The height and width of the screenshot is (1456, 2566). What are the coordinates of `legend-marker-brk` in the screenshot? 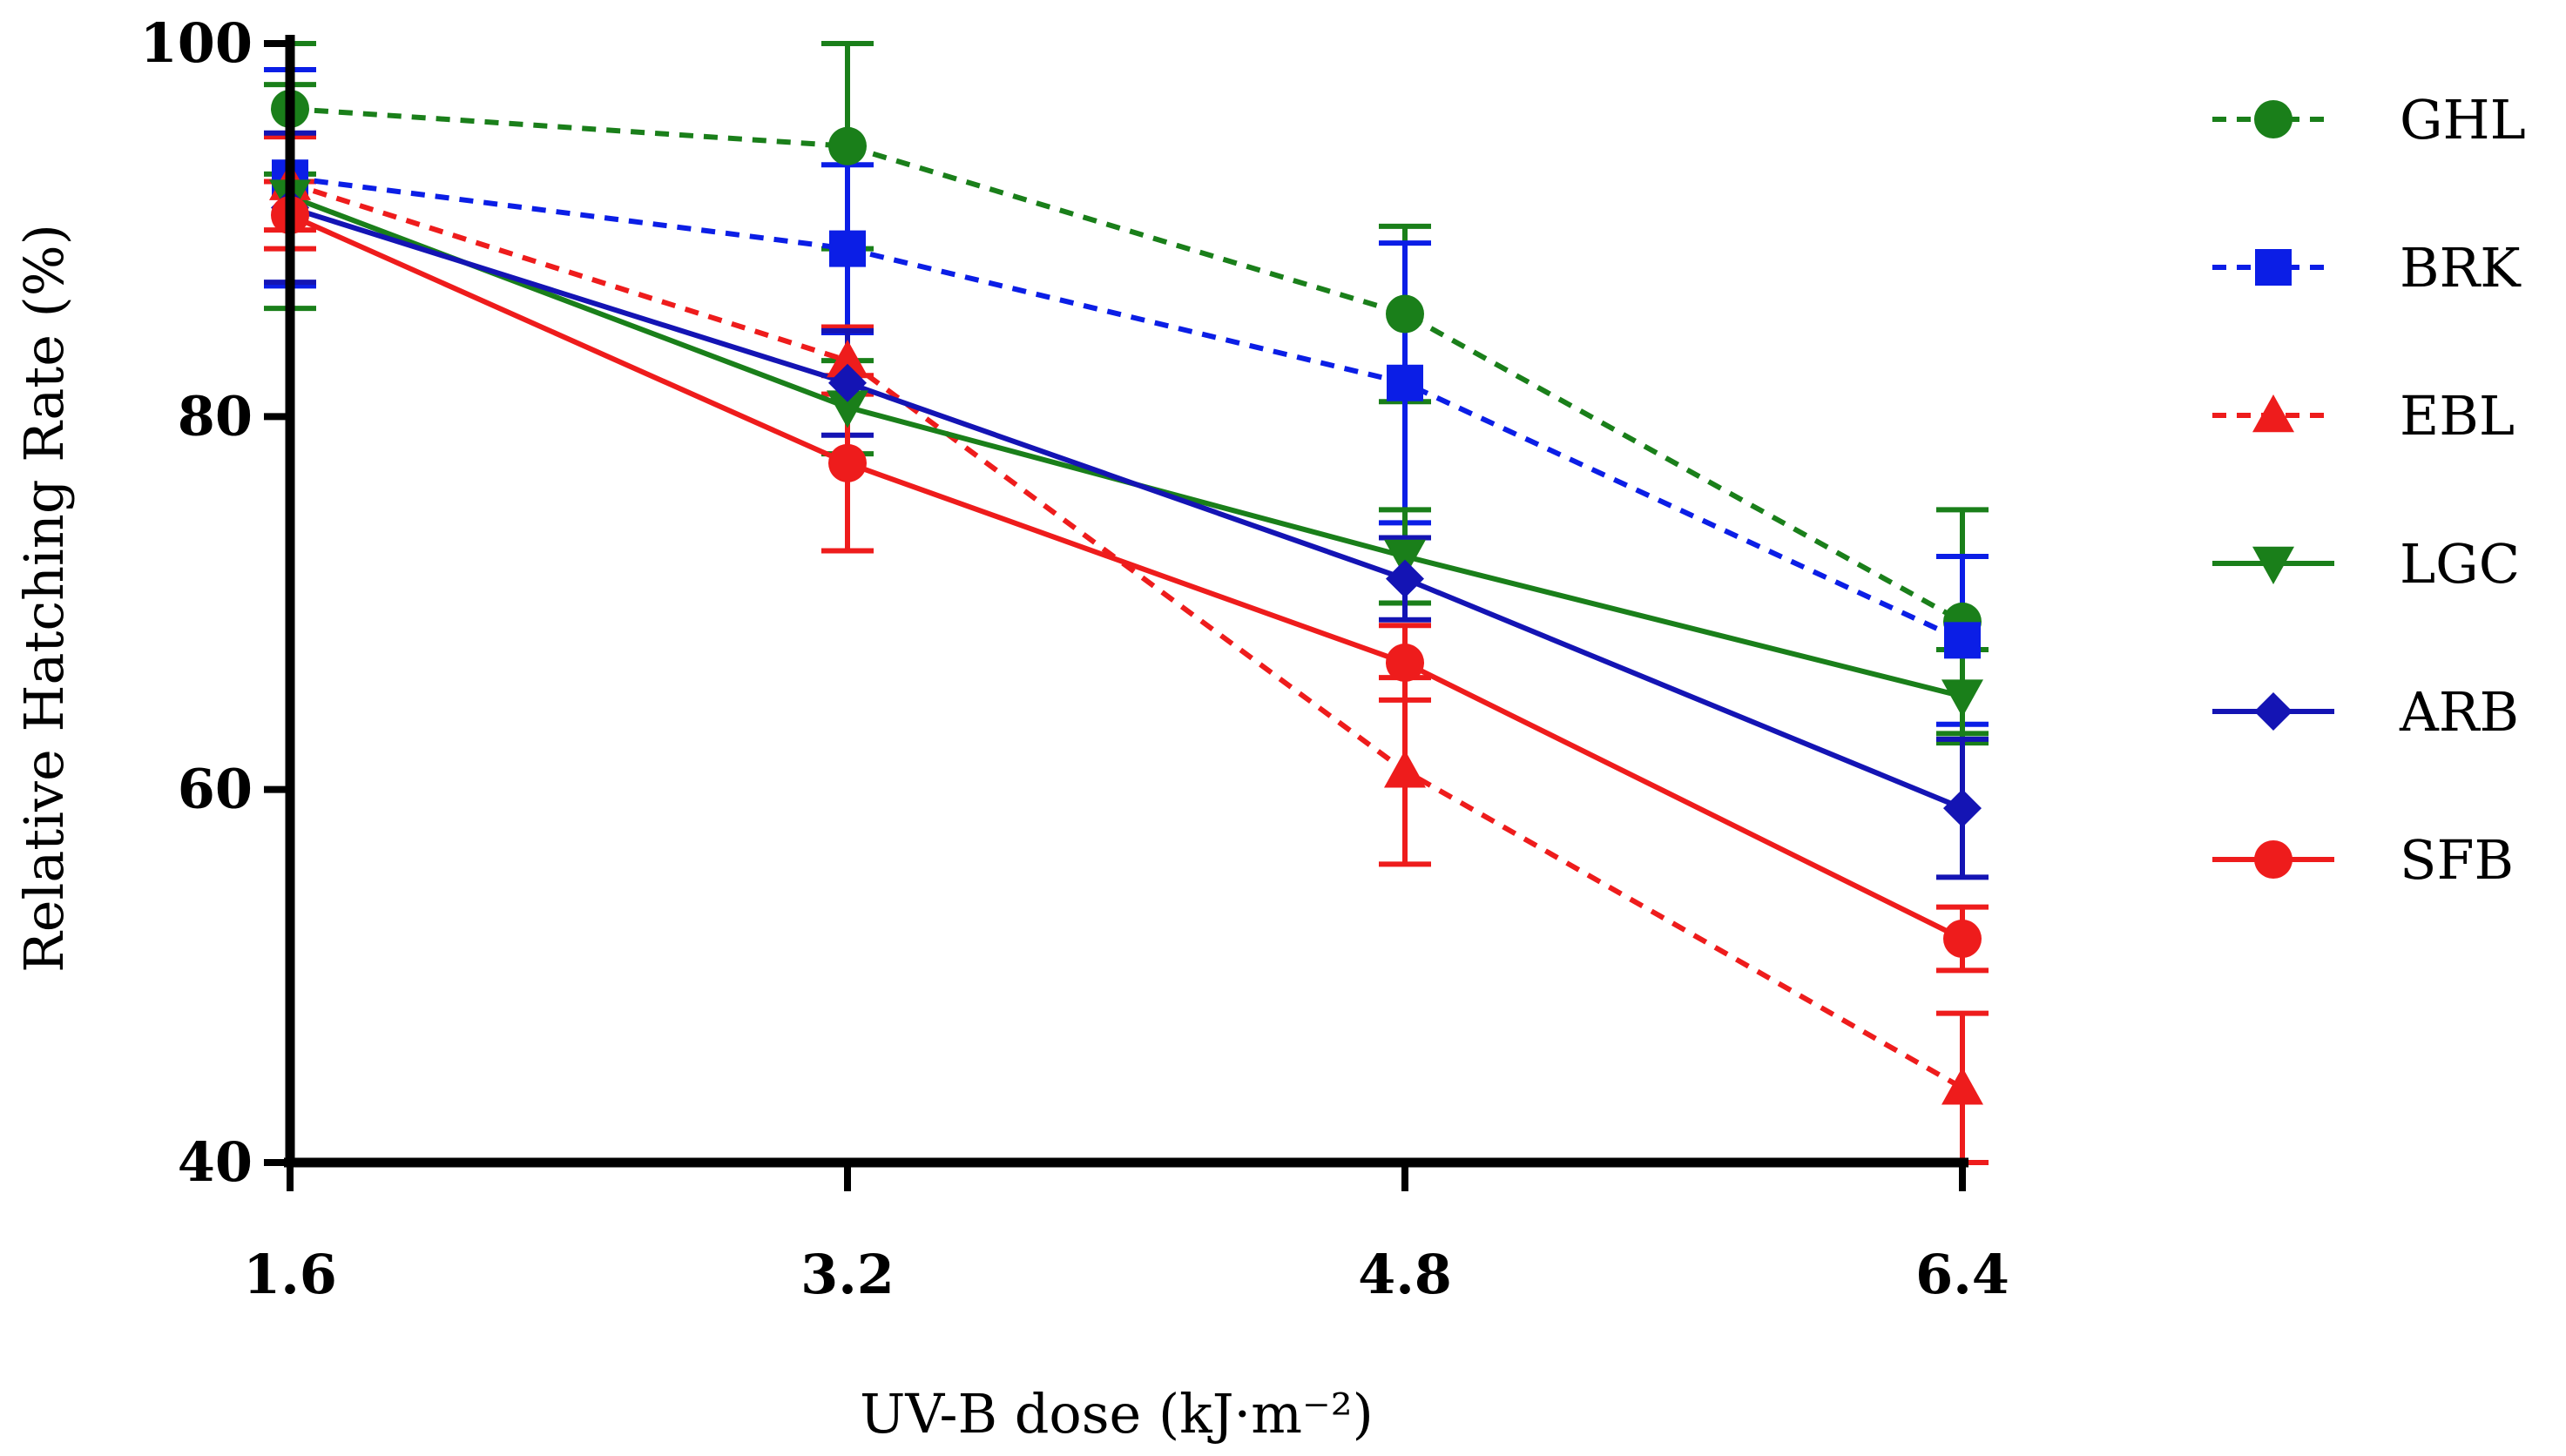 It's located at (2273, 267).